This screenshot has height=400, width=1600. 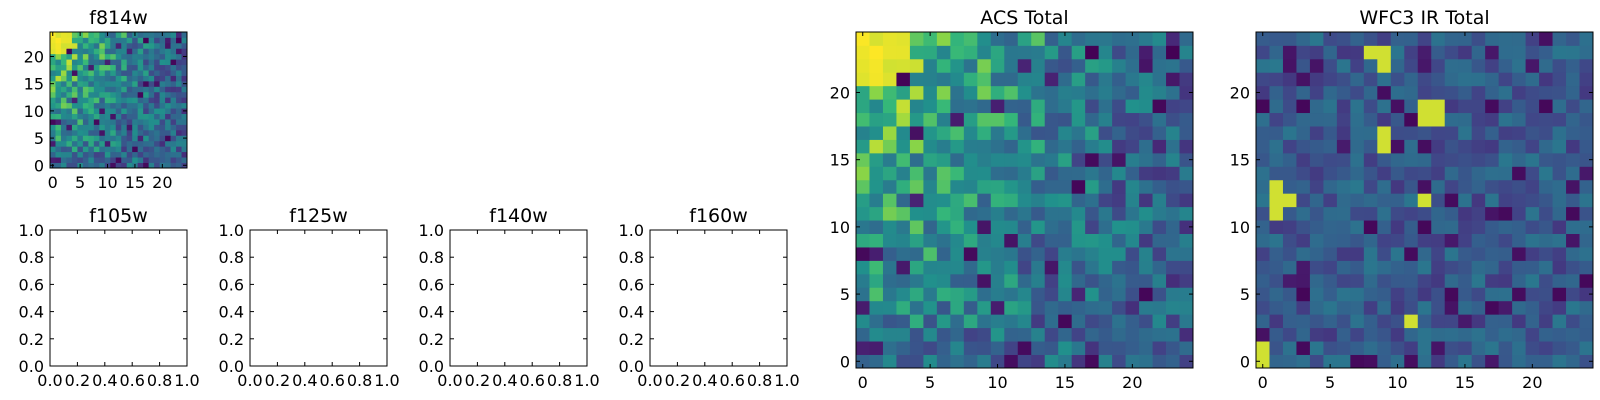 What do you see at coordinates (1245, 294) in the screenshot?
I see `y-tick-label: 5` at bounding box center [1245, 294].